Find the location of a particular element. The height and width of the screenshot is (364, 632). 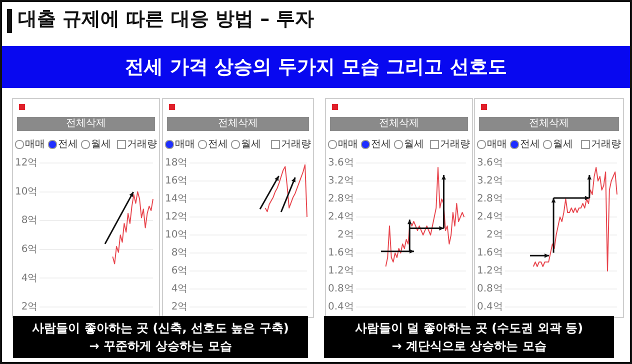

text: 사람들이 좋아하는 곳 (신축, 선호도 높은 구축) → 꾸준하게 상승하는 모습 is located at coordinates (160, 337).